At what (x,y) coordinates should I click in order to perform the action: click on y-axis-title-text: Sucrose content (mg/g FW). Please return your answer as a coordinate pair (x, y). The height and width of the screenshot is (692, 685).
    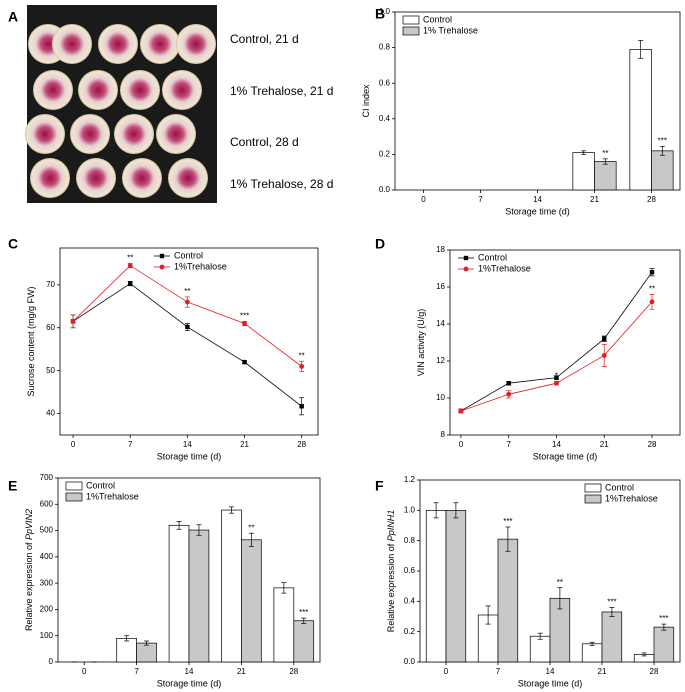
    Looking at the image, I should click on (31, 341).